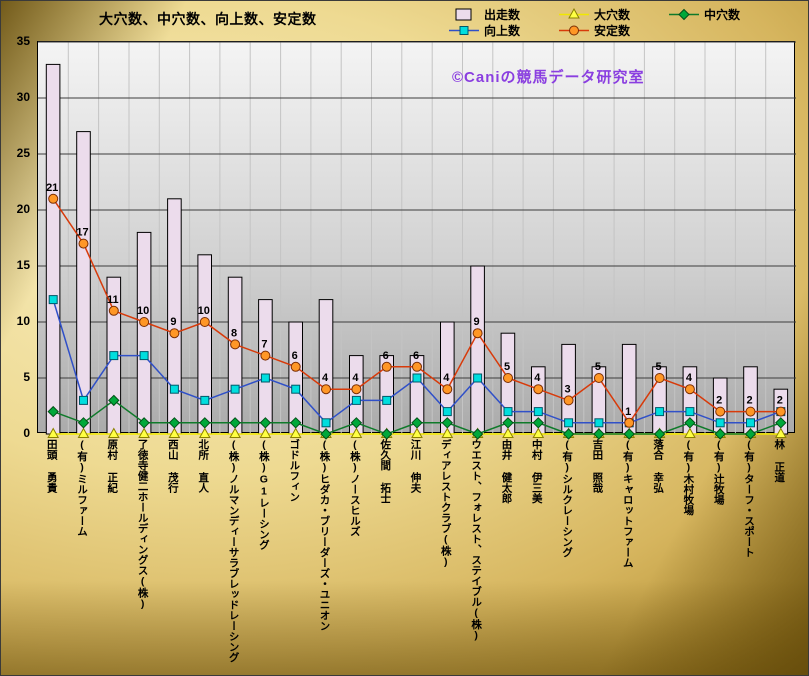 Image resolution: width=809 pixels, height=676 pixels. Describe the element at coordinates (722, 14) in the screenshot. I see `legend-label: 中穴数` at that location.